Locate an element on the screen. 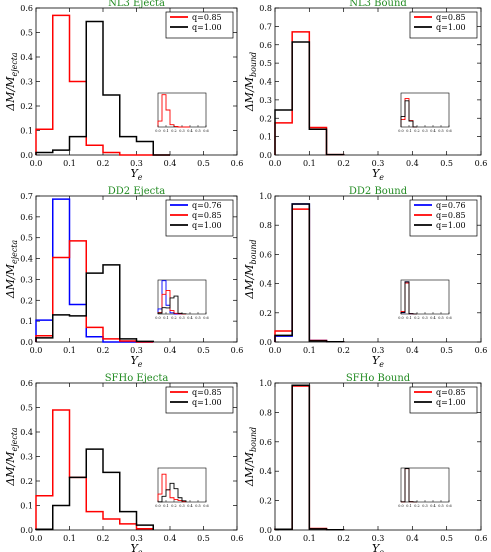 The image size is (491, 552). y-axis-label: ΔM/Mejecta is located at coordinates (11, 457).